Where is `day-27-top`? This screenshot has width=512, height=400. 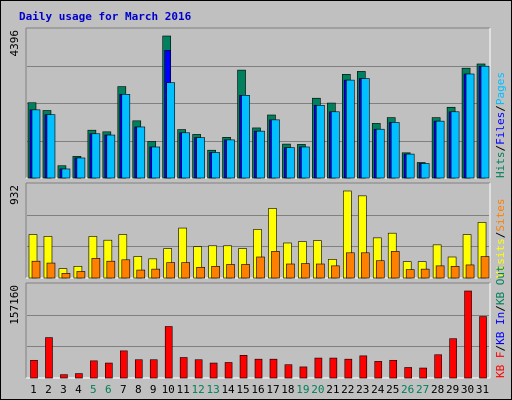
day-27-top is located at coordinates (423, 170).